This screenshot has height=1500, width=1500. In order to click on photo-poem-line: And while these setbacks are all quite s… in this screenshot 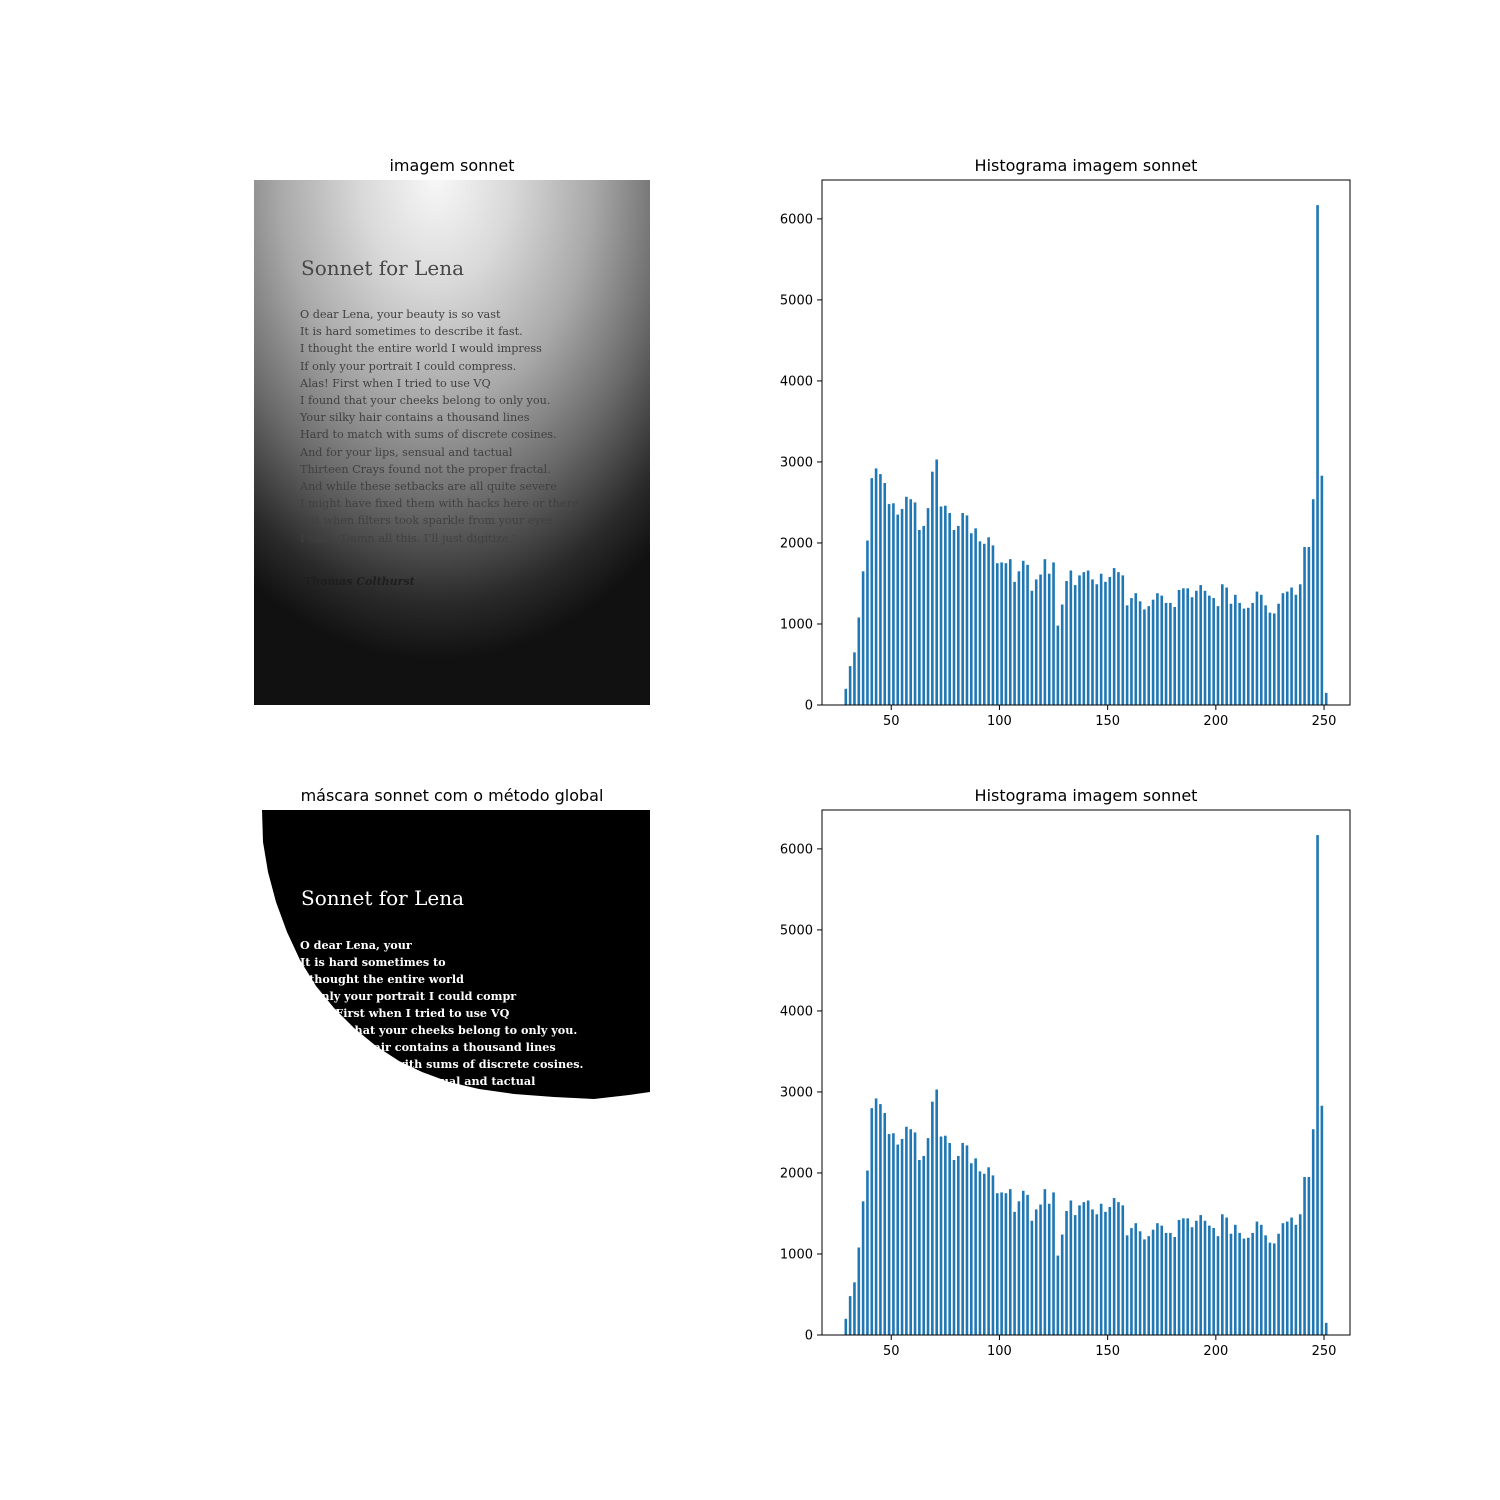, I will do `click(428, 487)`.